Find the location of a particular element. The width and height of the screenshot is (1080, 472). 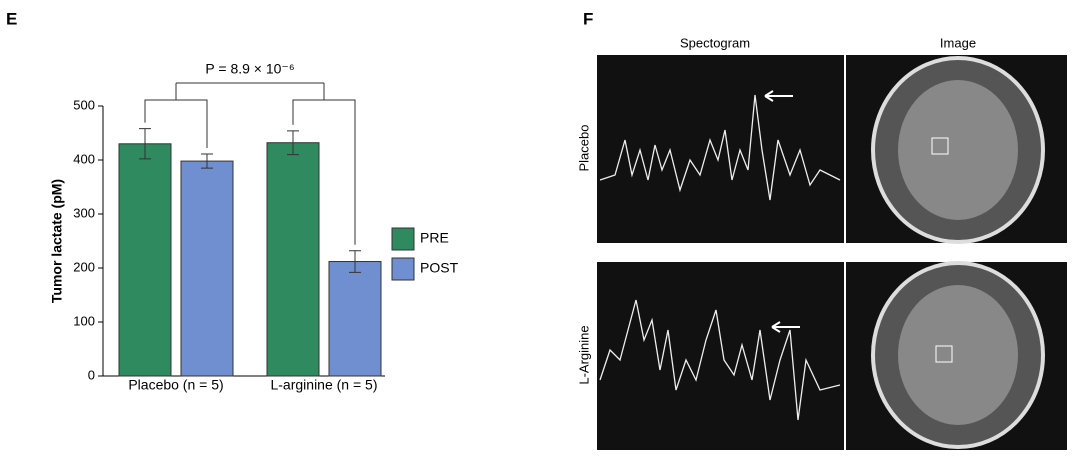

y-tick-label: 200 is located at coordinates (84, 266).